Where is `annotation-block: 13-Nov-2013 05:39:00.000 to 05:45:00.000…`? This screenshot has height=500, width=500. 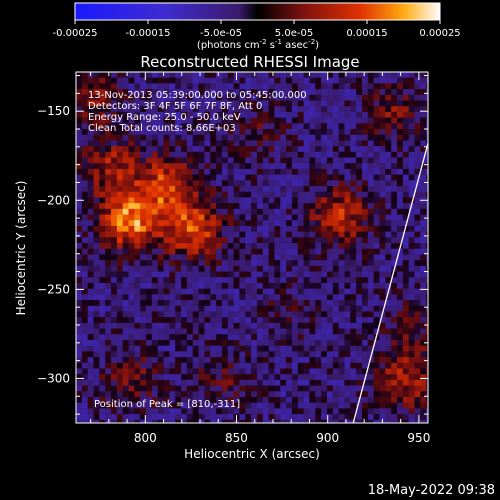 annotation-block: 13-Nov-2013 05:39:00.000 to 05:45:00.000… is located at coordinates (197, 112).